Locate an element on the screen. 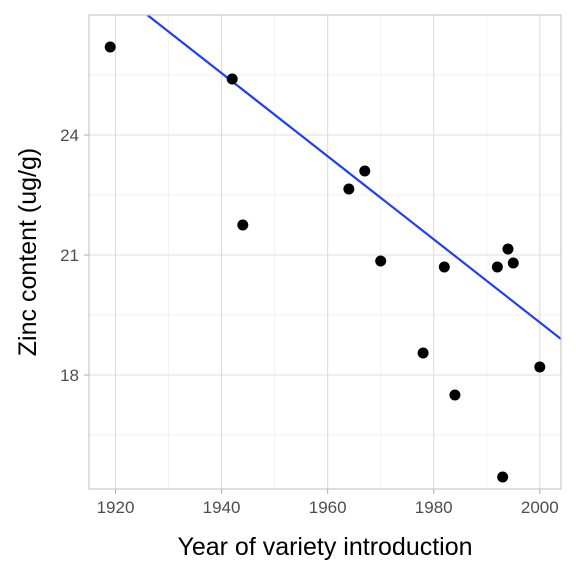  y-axis-title: Zinc content (ug/g) is located at coordinates (28, 252).